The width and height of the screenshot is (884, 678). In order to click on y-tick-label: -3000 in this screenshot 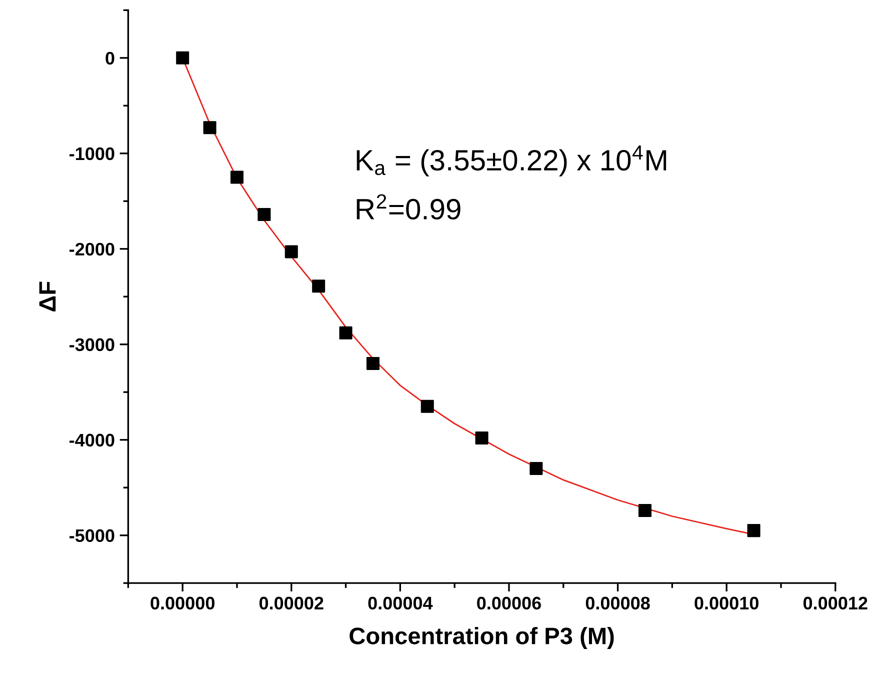, I will do `click(92, 345)`.